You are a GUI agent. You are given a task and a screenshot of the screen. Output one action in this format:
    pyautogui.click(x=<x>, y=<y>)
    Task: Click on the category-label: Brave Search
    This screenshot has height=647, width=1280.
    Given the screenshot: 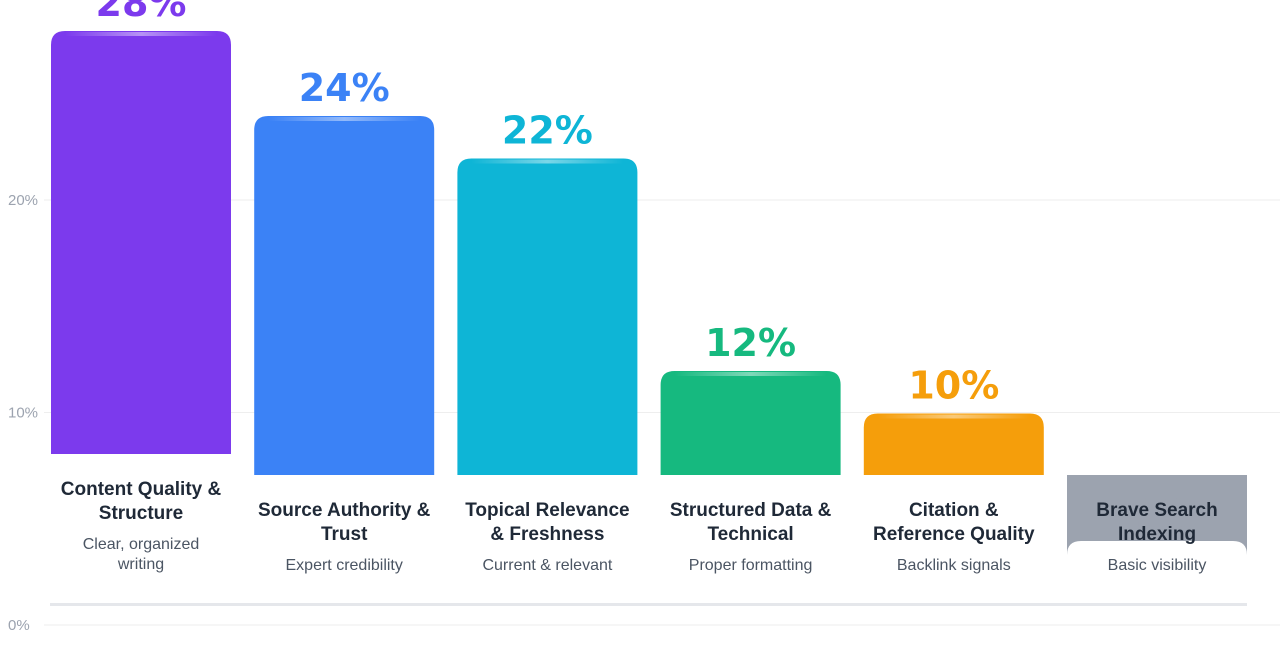 What is the action you would take?
    pyautogui.click(x=1156, y=510)
    